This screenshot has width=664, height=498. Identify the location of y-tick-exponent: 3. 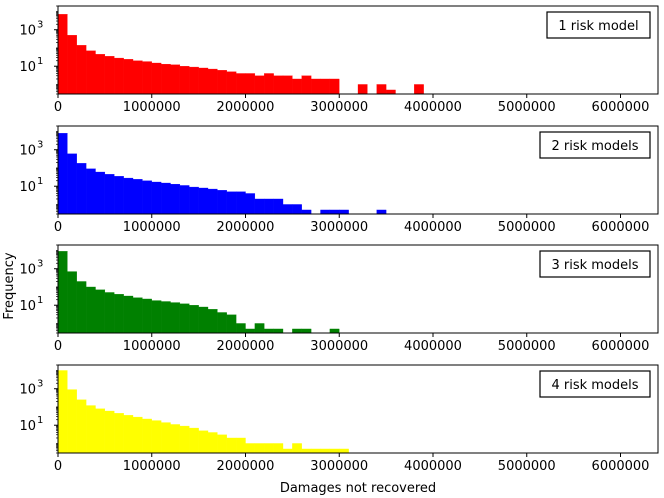
(40, 384).